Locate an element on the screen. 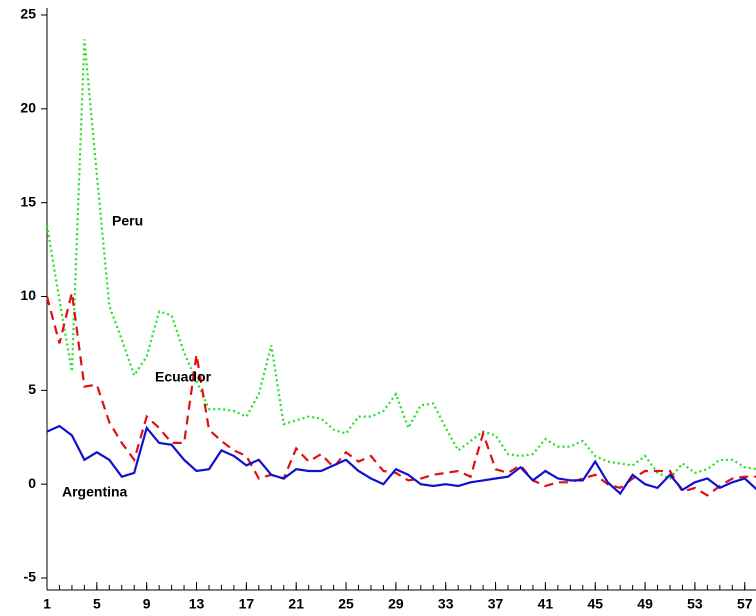 The width and height of the screenshot is (756, 616). x-tick-label: 21 is located at coordinates (296, 604).